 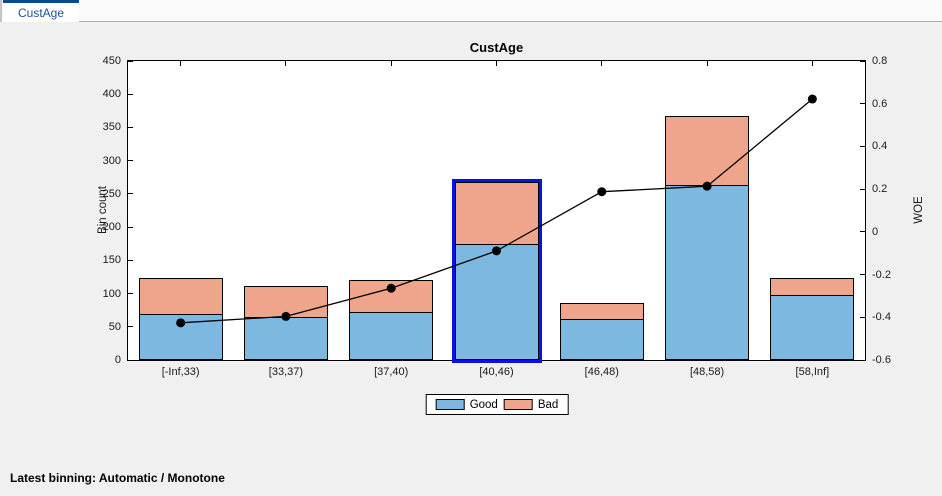 I want to click on legend-label-good: Good, so click(x=483, y=404).